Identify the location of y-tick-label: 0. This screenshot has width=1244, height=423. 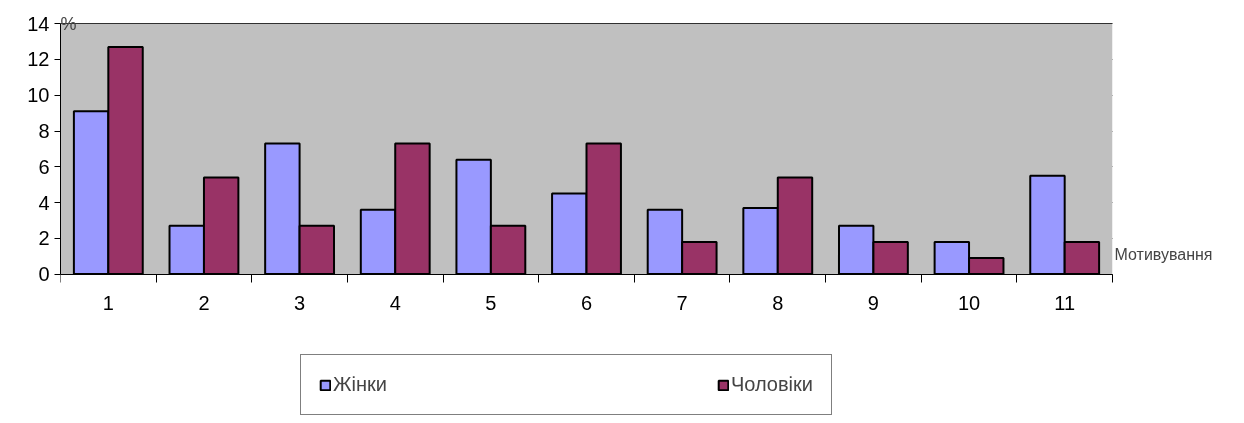
(44, 274).